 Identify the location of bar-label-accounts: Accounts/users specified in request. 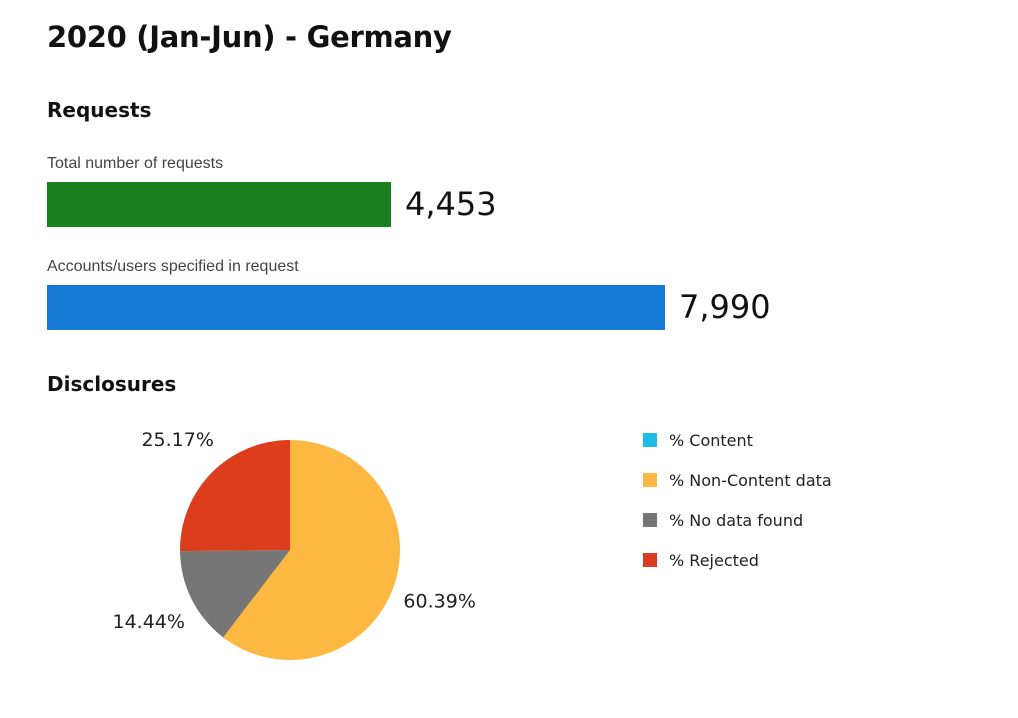
(173, 266).